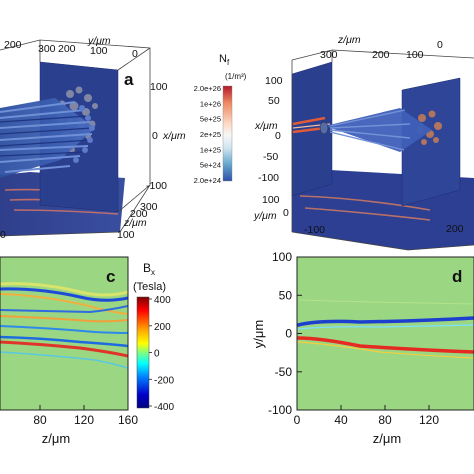  I want to click on panel-d-label: d, so click(457, 276).